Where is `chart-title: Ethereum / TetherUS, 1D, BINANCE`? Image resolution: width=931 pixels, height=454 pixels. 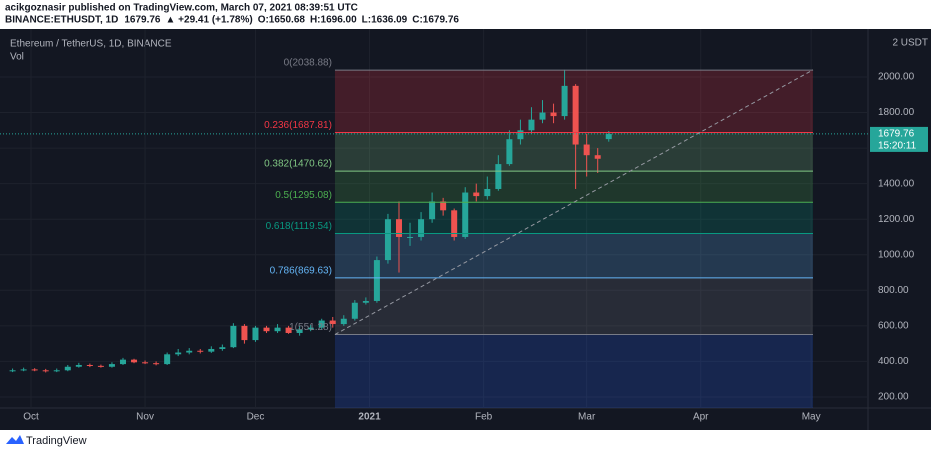
chart-title: Ethereum / TetherUS, 1D, BINANCE is located at coordinates (91, 44).